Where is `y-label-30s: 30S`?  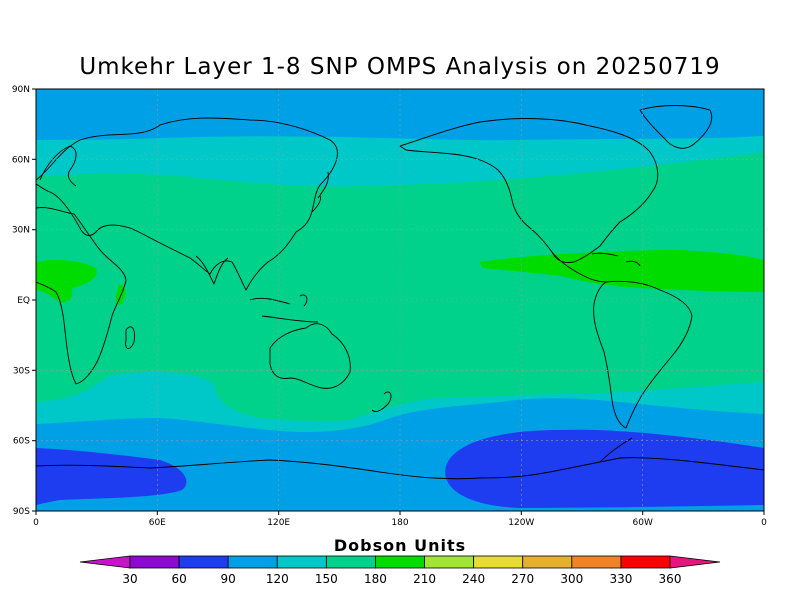 y-label-30s: 30S is located at coordinates (21, 371).